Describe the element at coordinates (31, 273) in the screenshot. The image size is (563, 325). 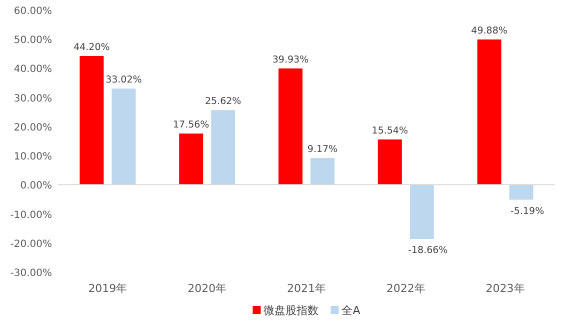
I see `y-tick-label: -30.00%` at that location.